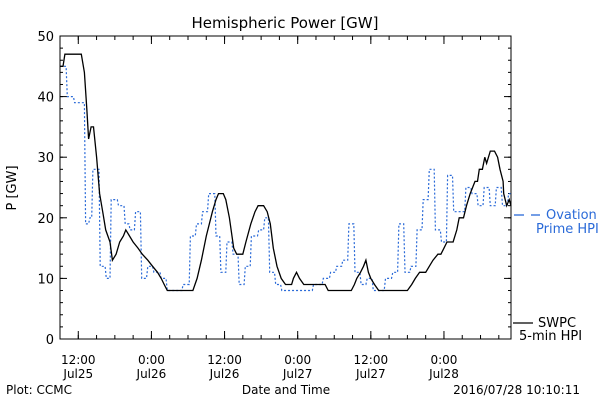 This screenshot has width=600, height=400. I want to click on plot-credit: Plot: CCMC, so click(39, 390).